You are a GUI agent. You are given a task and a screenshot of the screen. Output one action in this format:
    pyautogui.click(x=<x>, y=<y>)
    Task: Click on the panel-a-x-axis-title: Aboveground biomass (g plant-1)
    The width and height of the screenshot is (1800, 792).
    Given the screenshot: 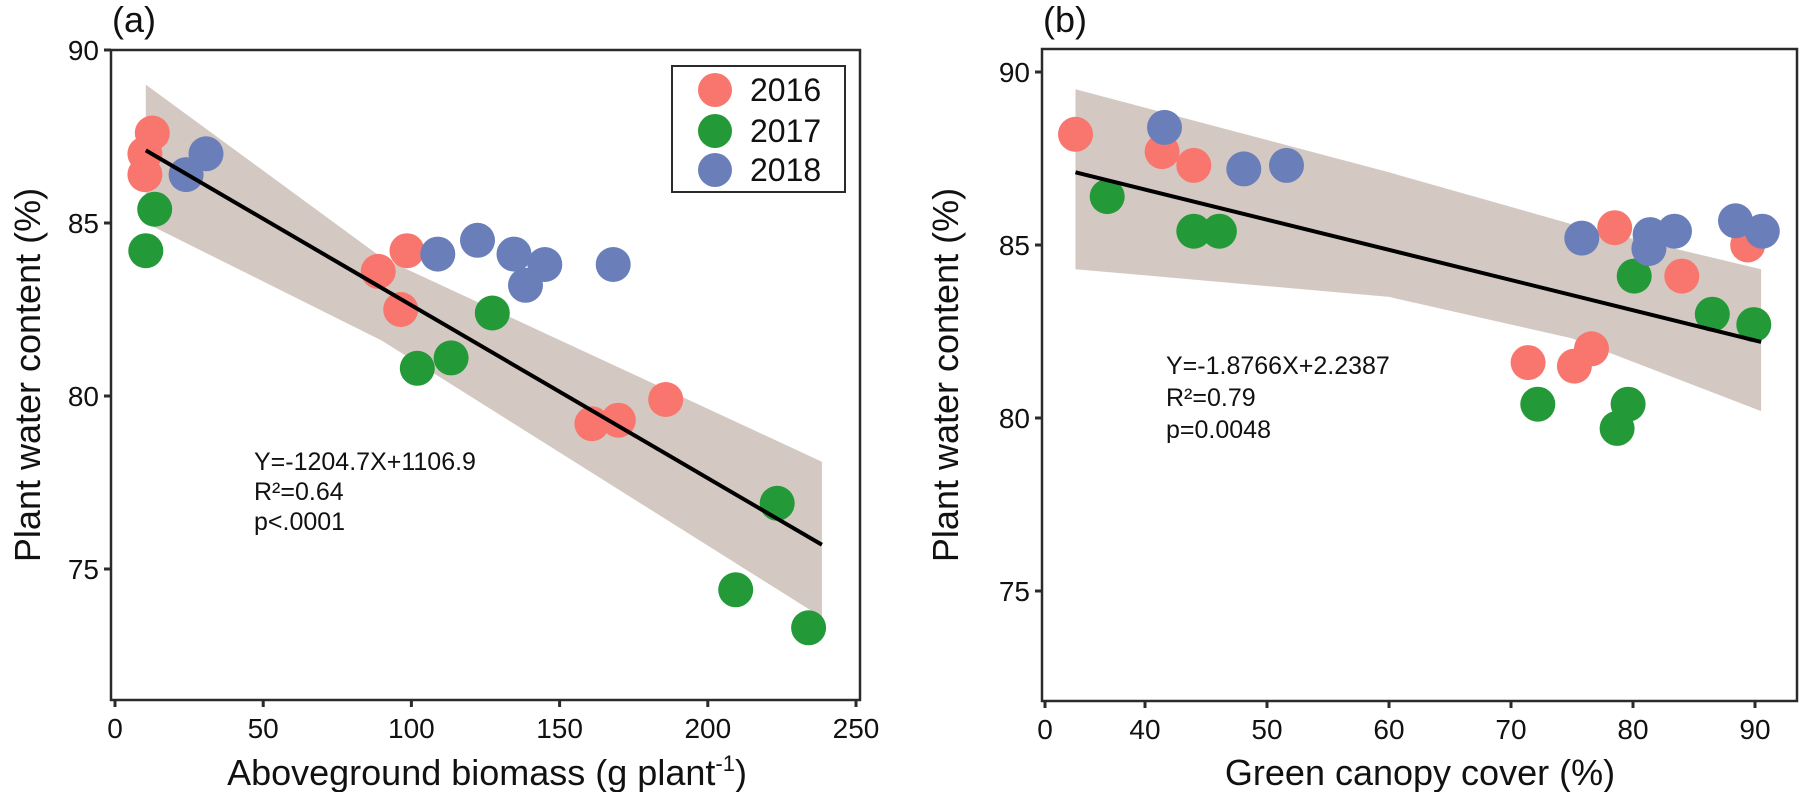 What is the action you would take?
    pyautogui.click(x=487, y=771)
    